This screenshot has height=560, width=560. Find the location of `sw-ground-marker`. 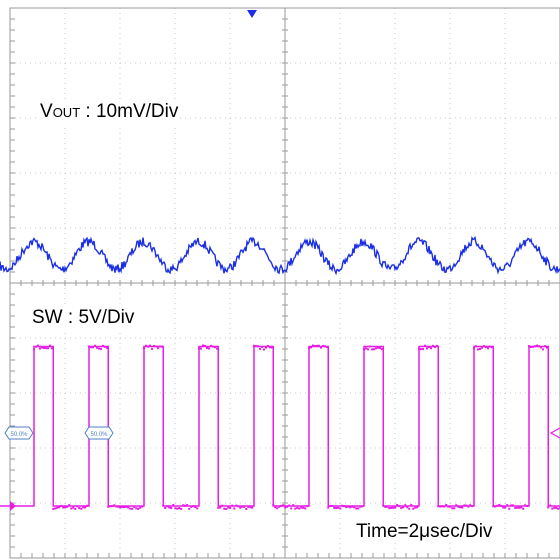

sw-ground-marker is located at coordinates (13, 506).